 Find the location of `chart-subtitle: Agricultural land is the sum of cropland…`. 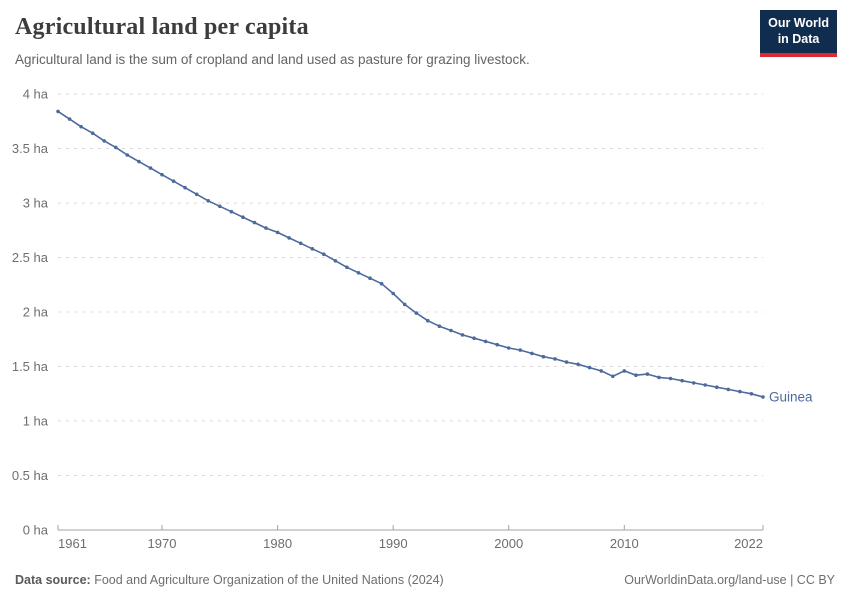

chart-subtitle: Agricultural land is the sum of cropland… is located at coordinates (272, 59).